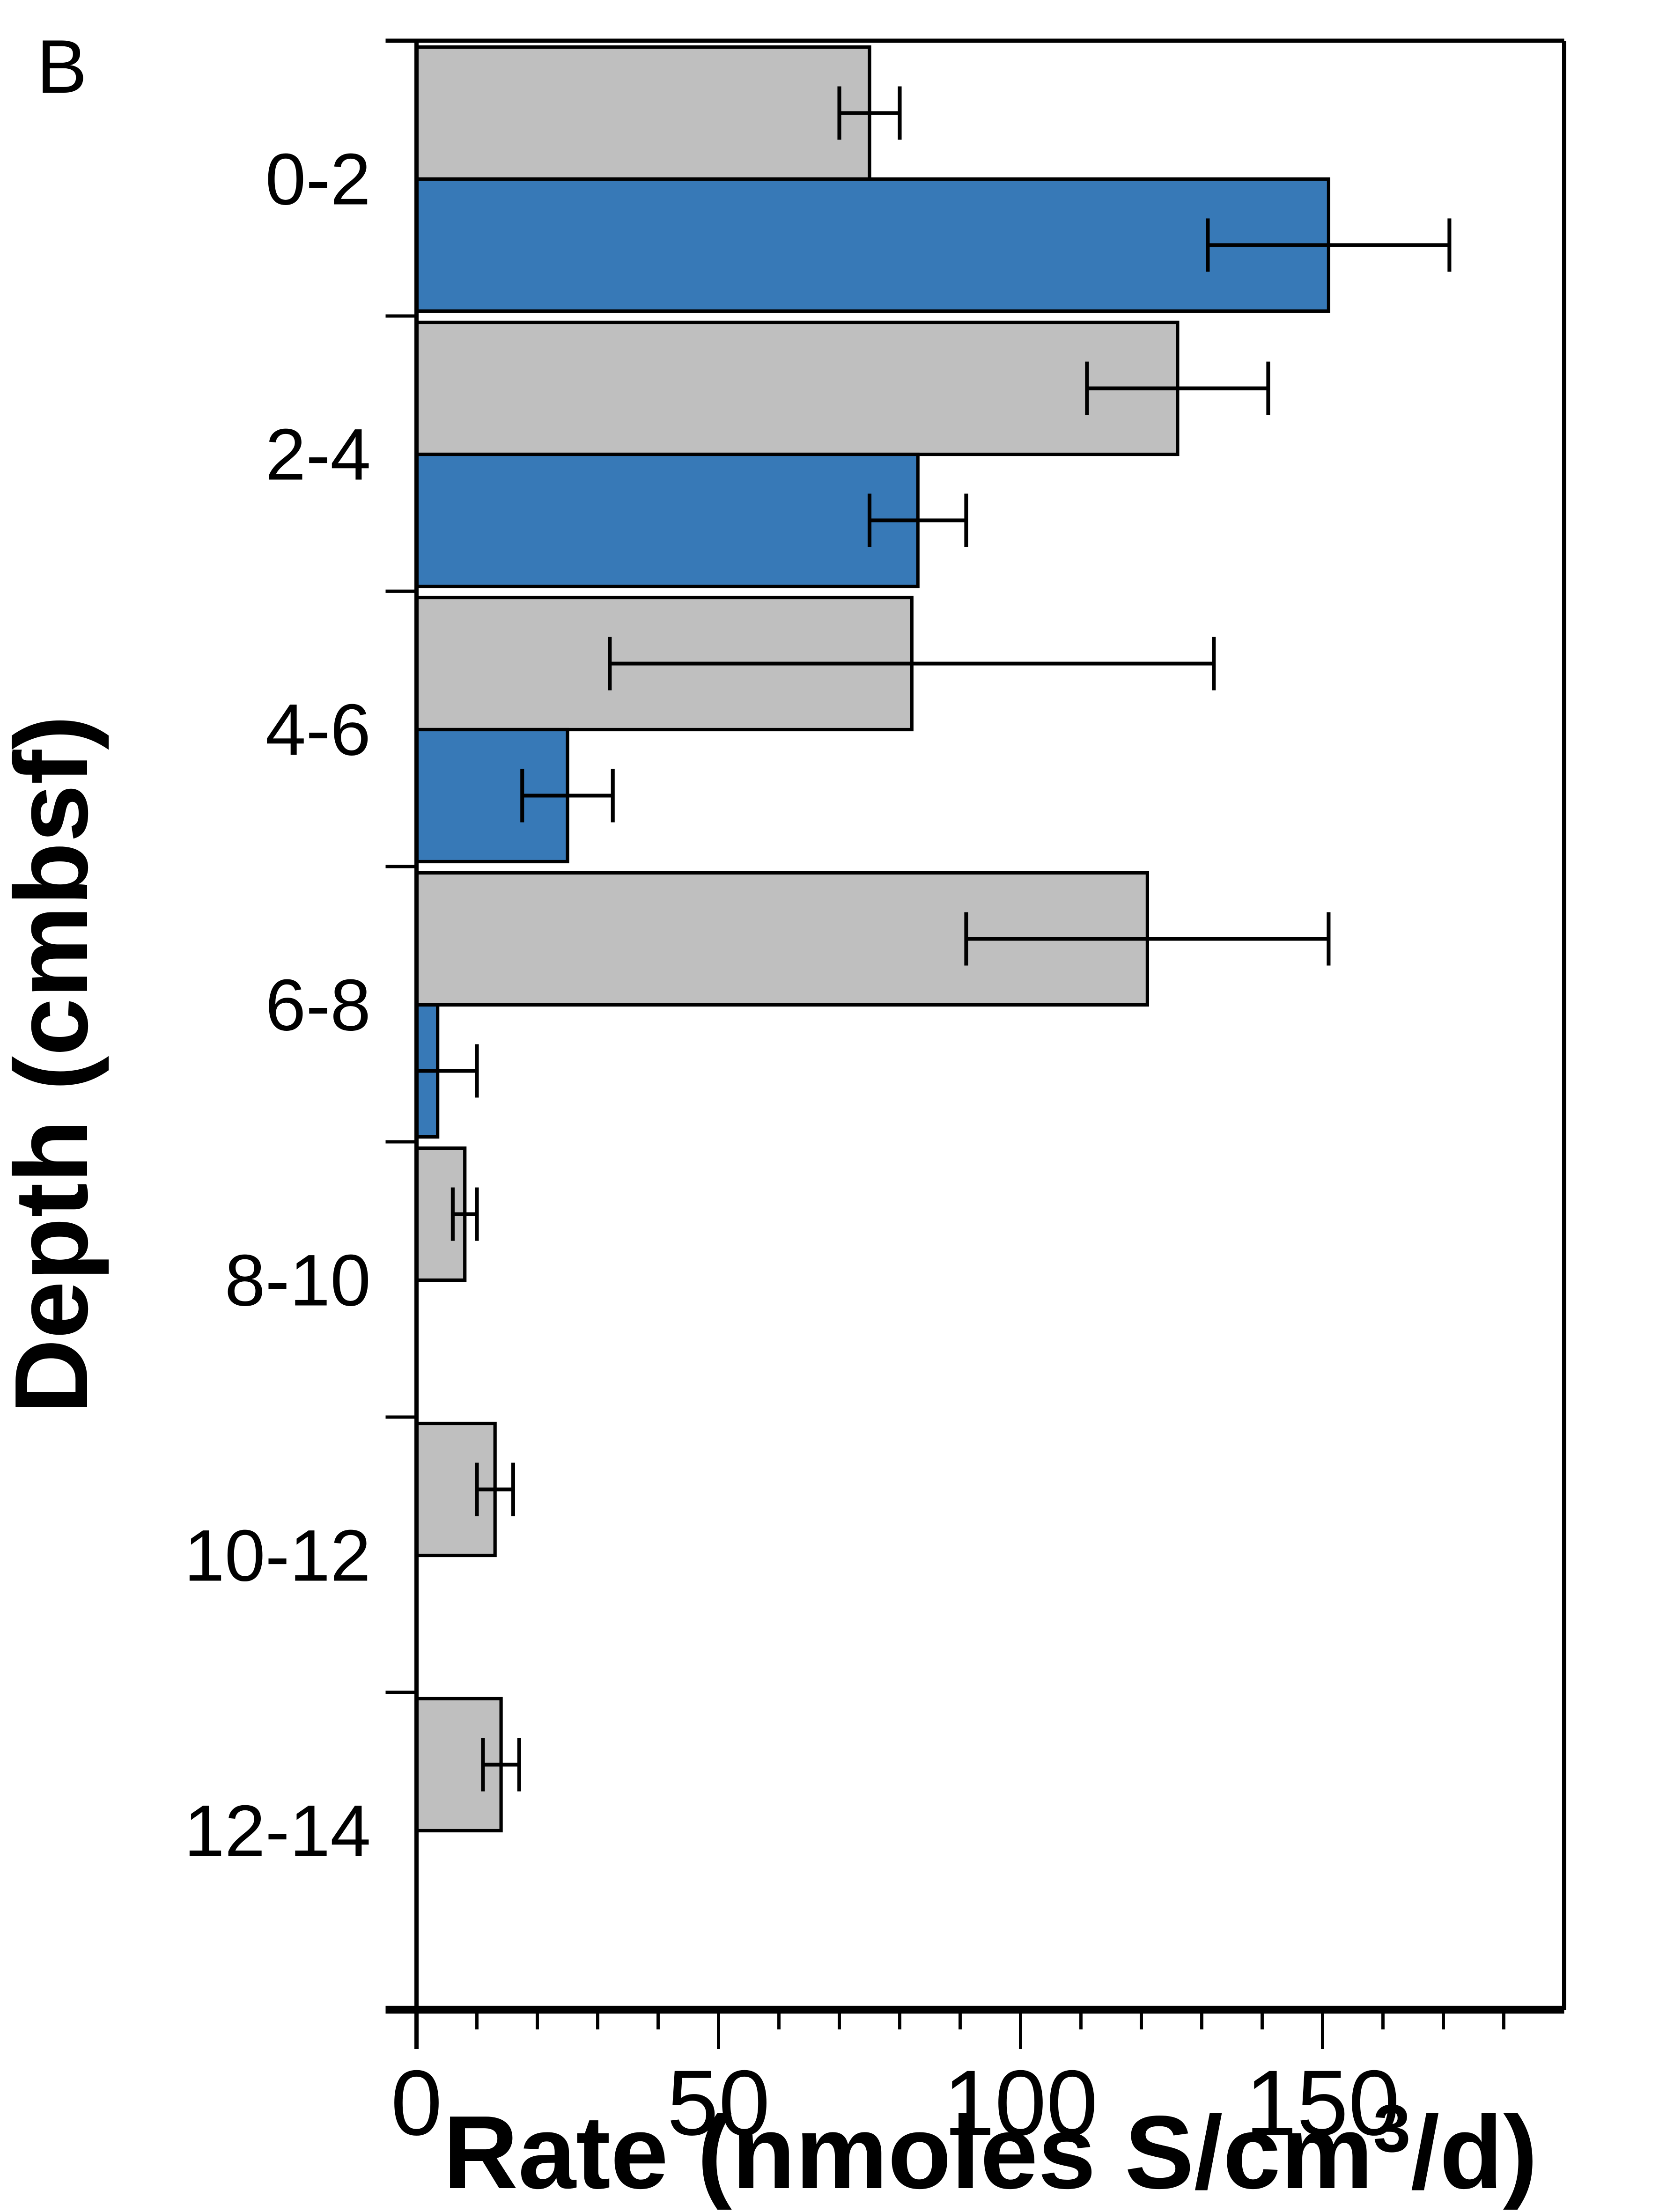 The width and height of the screenshot is (1659, 2212). Describe the element at coordinates (298, 1281) in the screenshot. I see `y-tick-label-8-10: 8-10` at that location.